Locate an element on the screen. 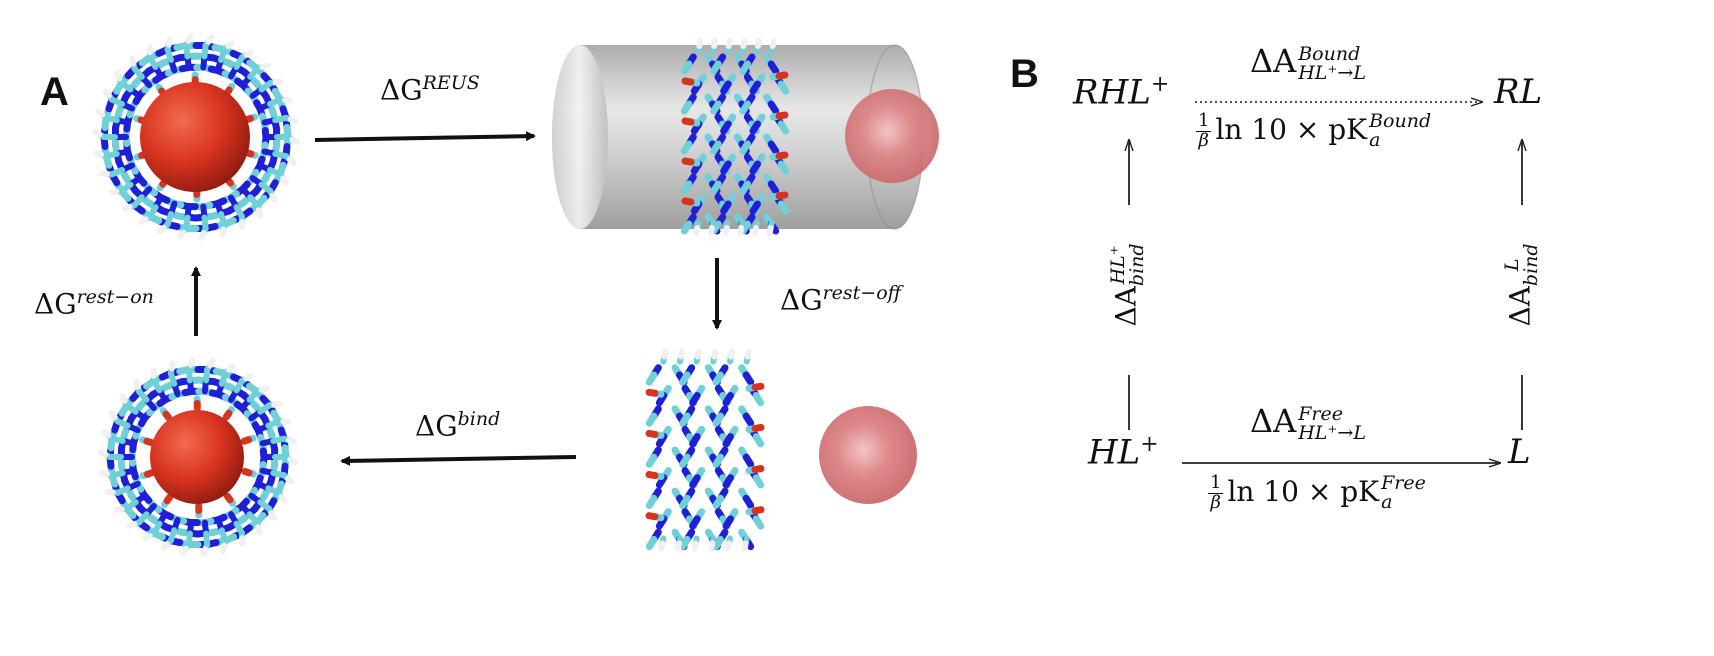  label-bind-delta: ΔG is located at coordinates (436, 426).